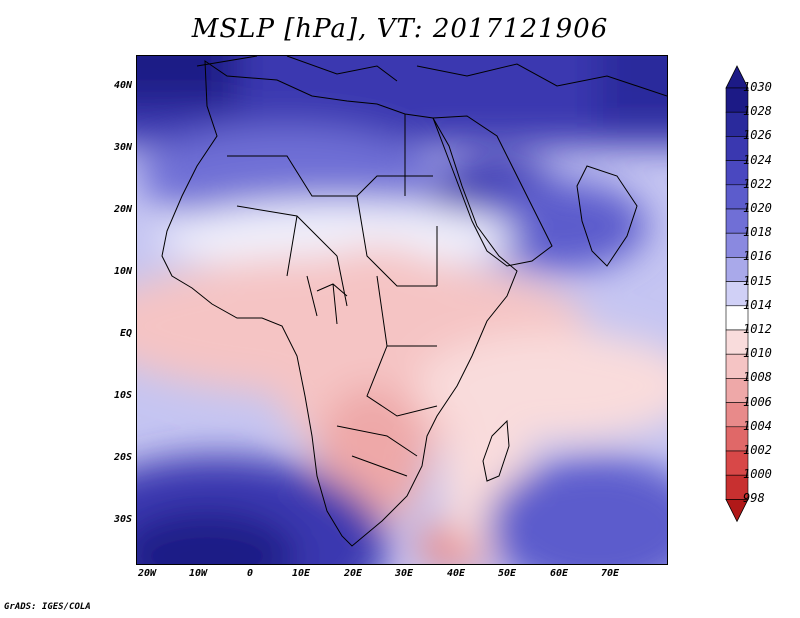  Describe the element at coordinates (757, 377) in the screenshot. I see `colorbar-level-label: 1008` at that location.